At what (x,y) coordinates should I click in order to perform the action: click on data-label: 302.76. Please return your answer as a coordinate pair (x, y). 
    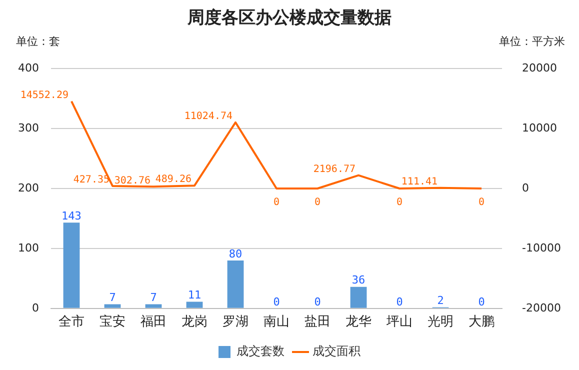
    Looking at the image, I should click on (132, 180).